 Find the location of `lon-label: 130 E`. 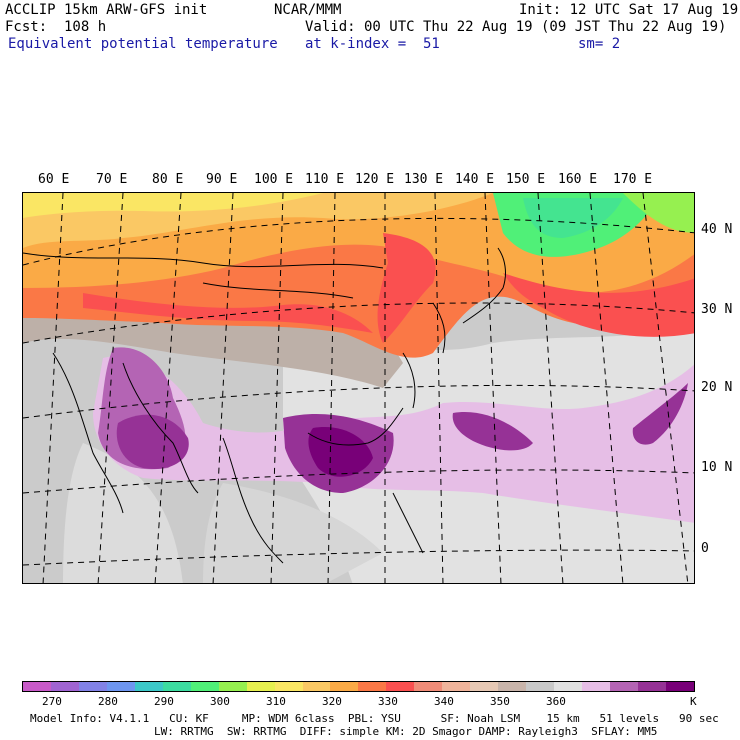

lon-label: 130 E is located at coordinates (424, 179).